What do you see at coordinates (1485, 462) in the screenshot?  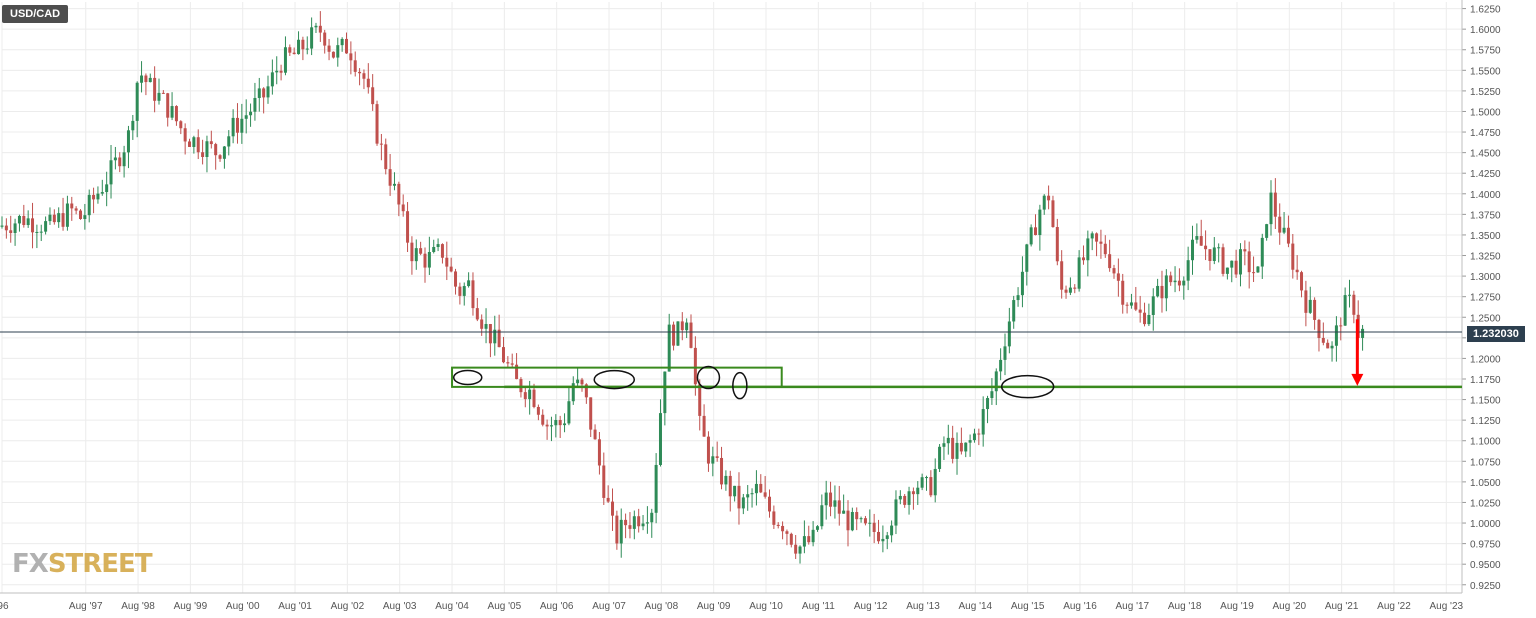 I see `y-tick-label: 1.0750` at bounding box center [1485, 462].